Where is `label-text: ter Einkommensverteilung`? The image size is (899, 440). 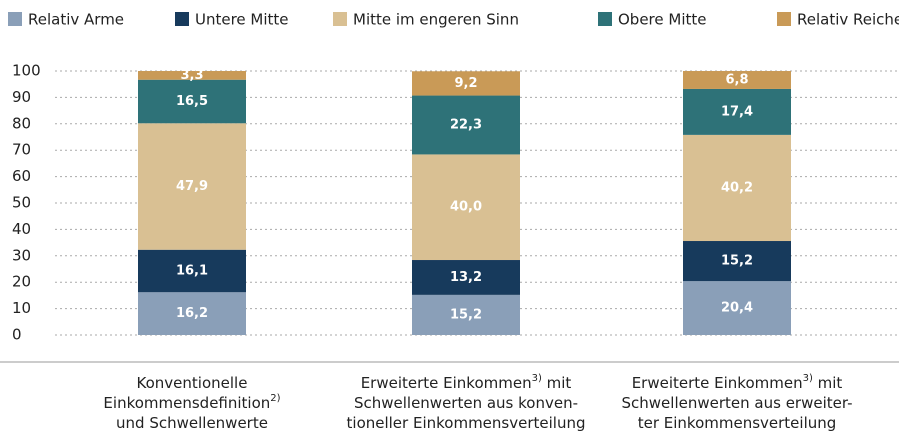
label-text: ter Einkommensverteilung is located at coordinates (737, 423).